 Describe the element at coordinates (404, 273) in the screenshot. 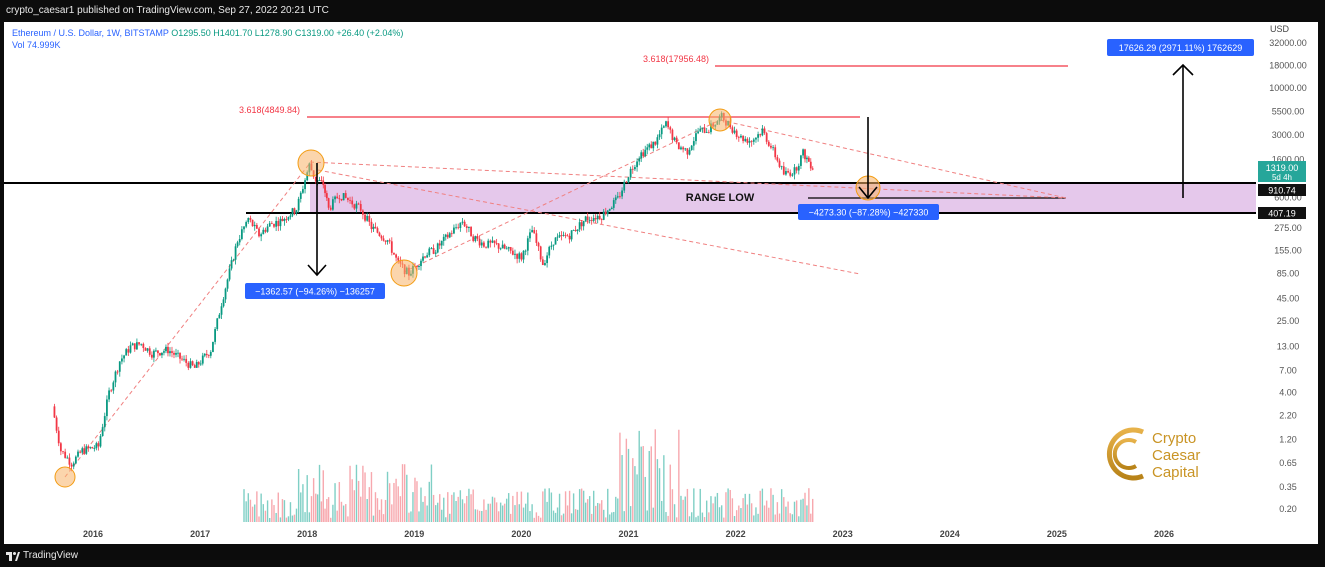

I see `highlight-2018-low` at that location.